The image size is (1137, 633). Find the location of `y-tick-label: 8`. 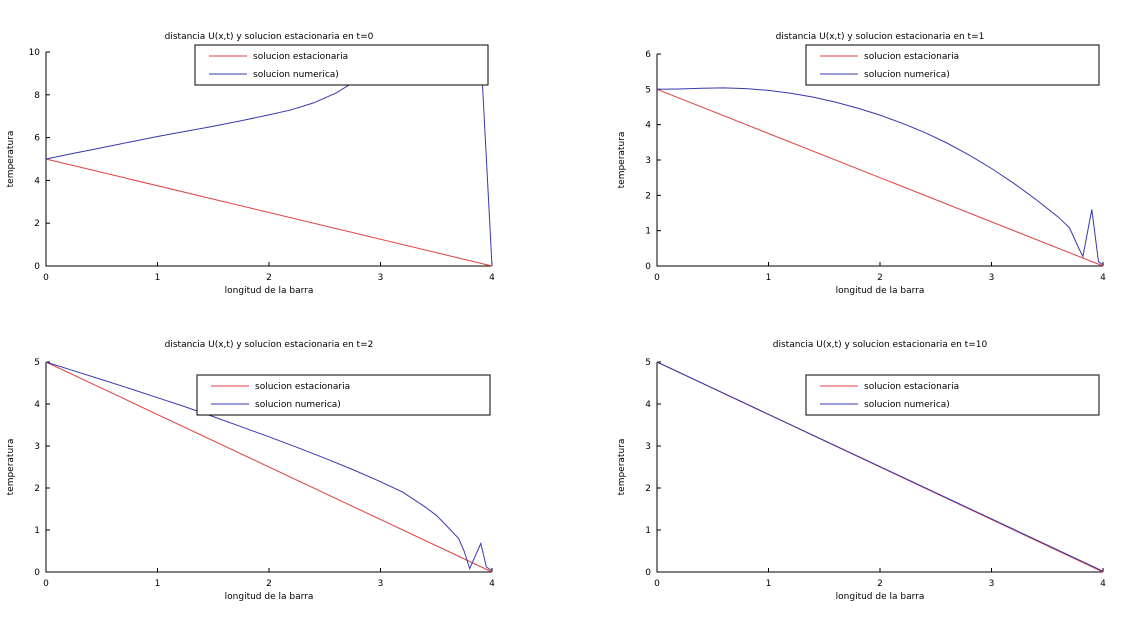

y-tick-label: 8 is located at coordinates (37, 96).